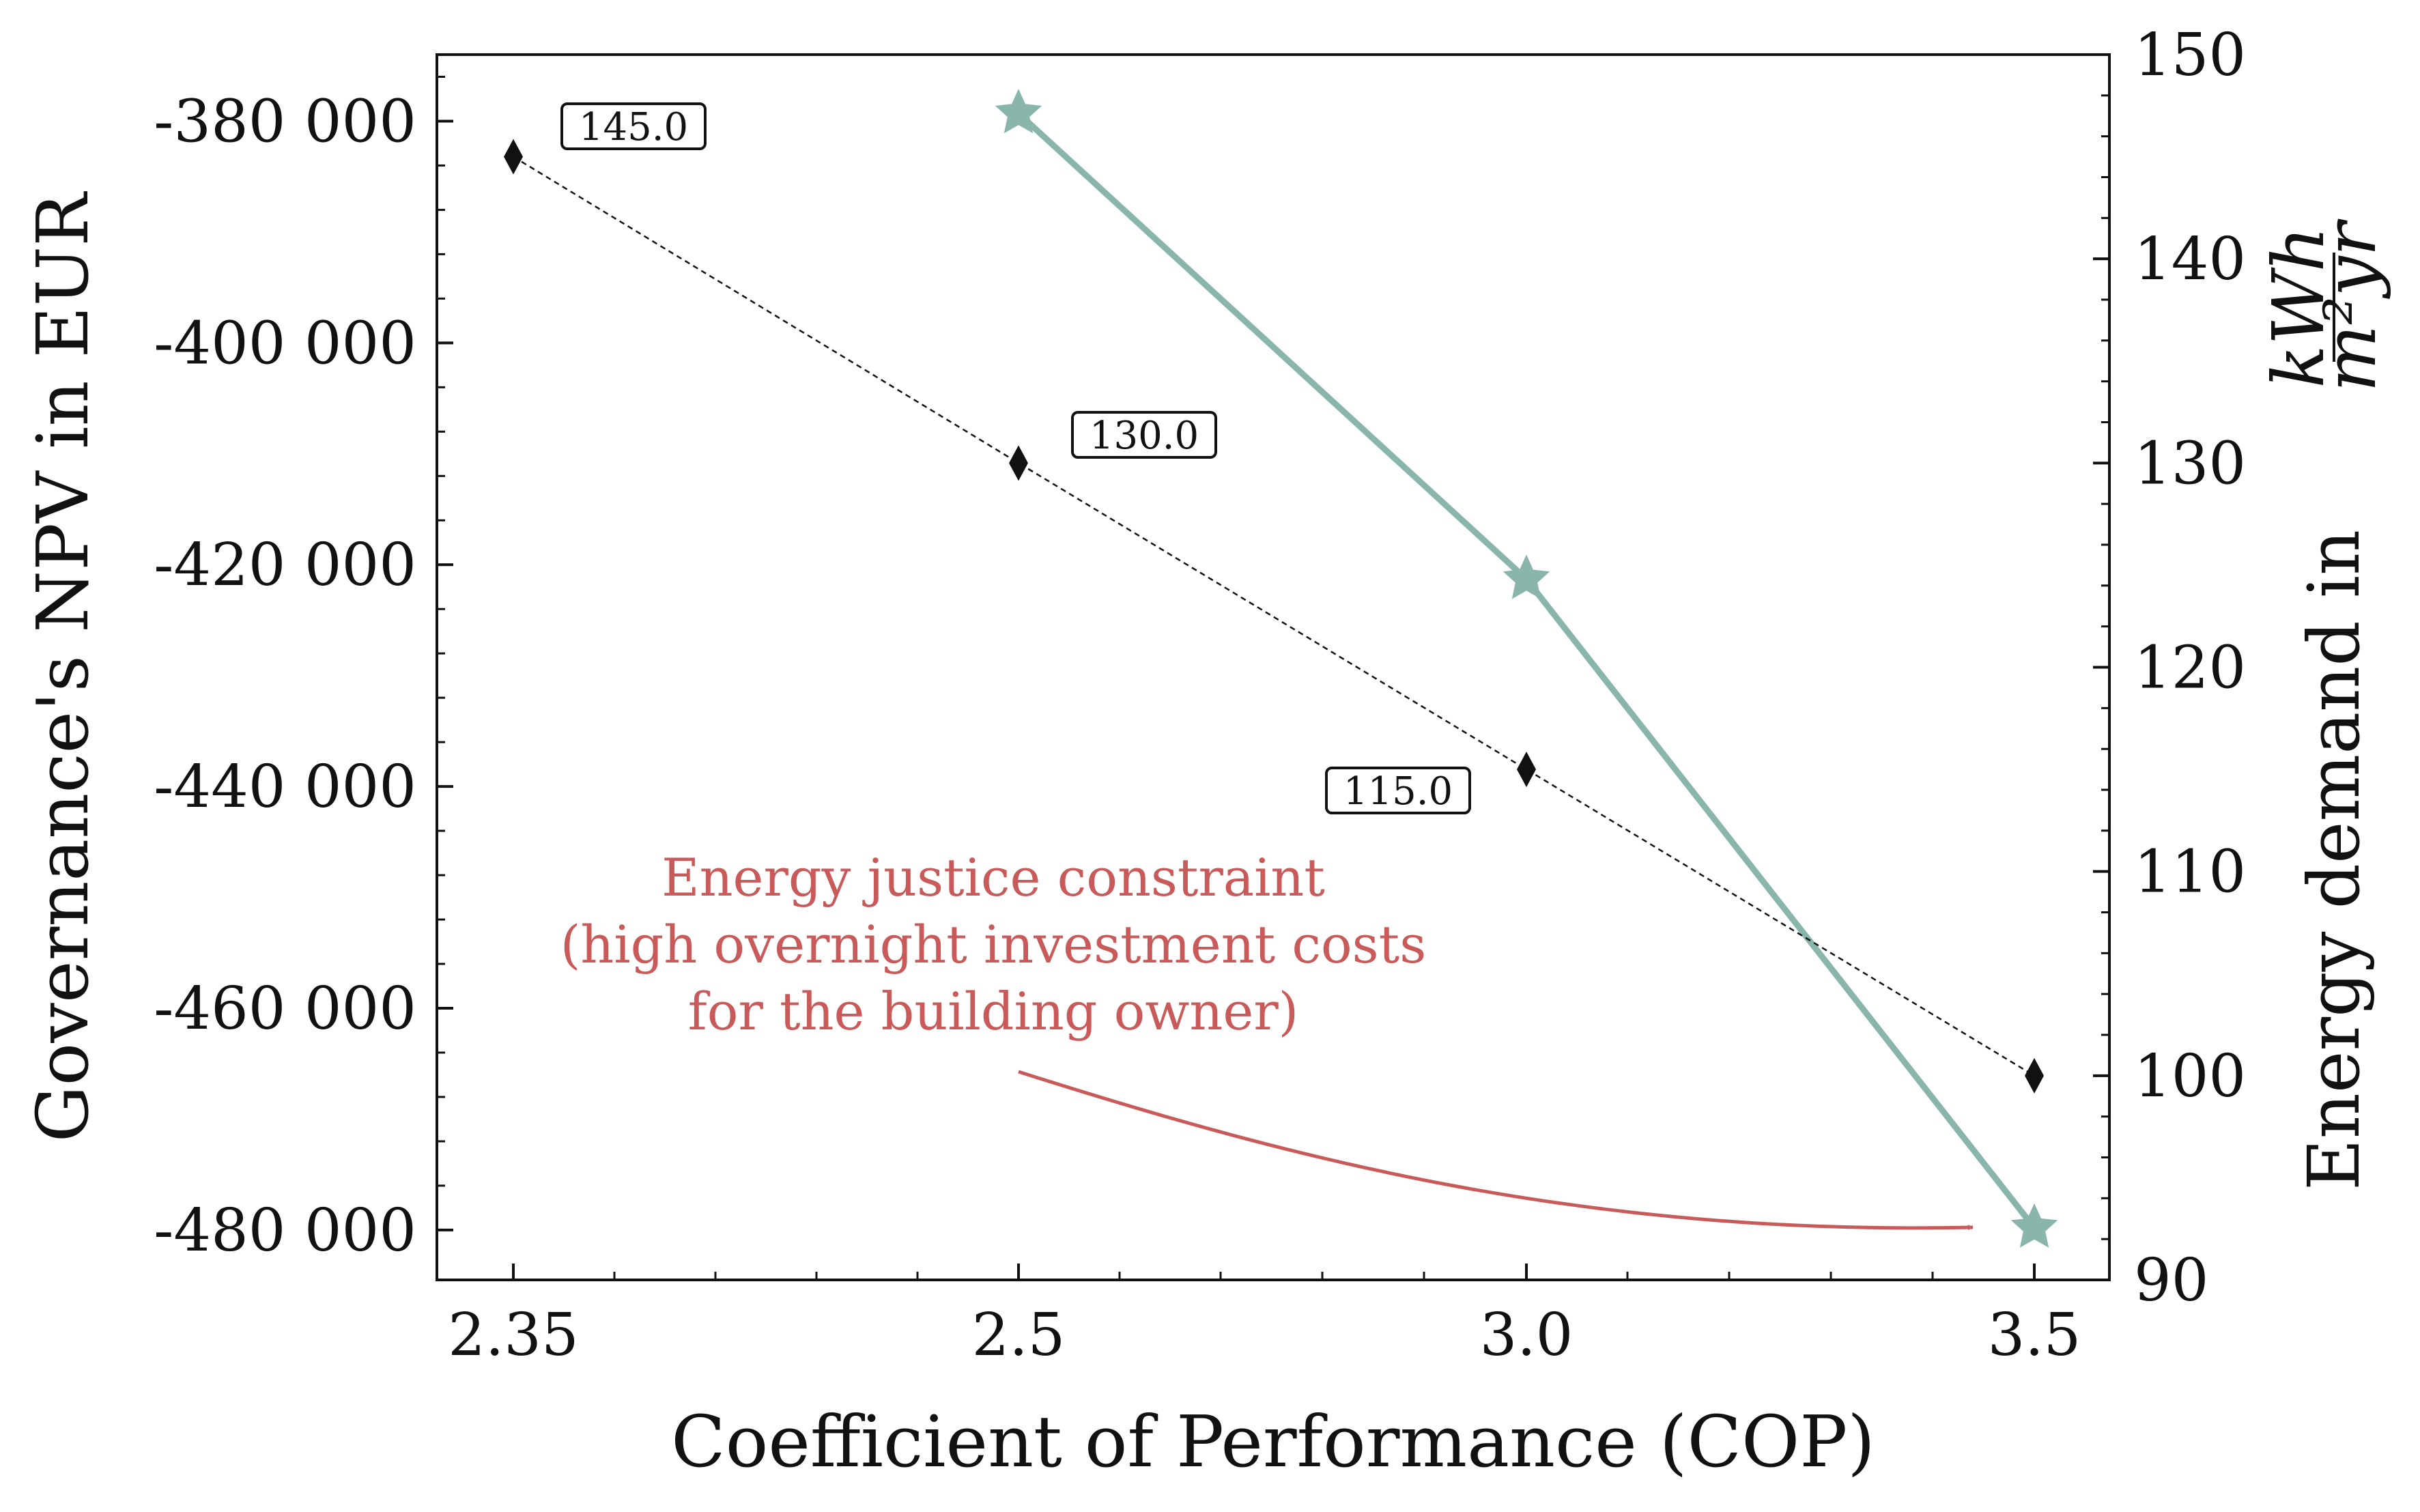  What do you see at coordinates (993, 878) in the screenshot?
I see `annotation-line-1: Energy justice constraint` at bounding box center [993, 878].